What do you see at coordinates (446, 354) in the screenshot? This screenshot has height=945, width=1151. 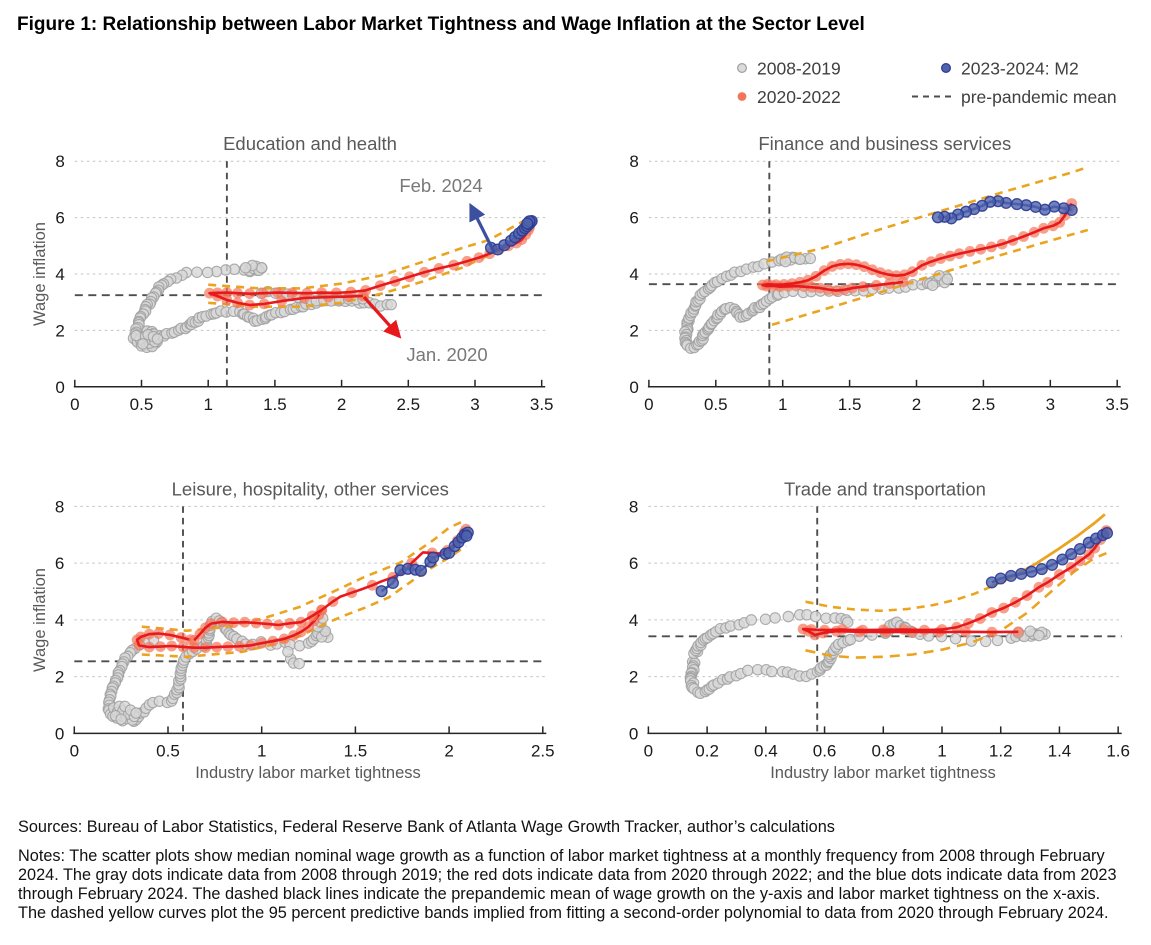 I see `svg-text: Jan. 2020` at bounding box center [446, 354].